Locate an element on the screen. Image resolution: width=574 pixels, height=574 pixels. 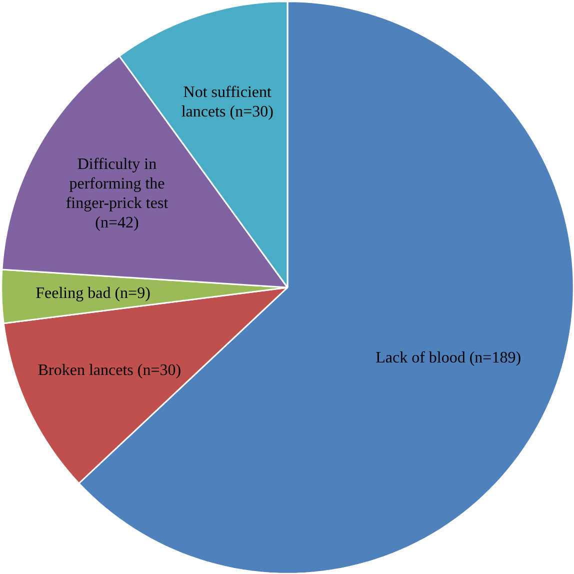
slice-label: Feeling bad (n=9) is located at coordinates (93, 293).